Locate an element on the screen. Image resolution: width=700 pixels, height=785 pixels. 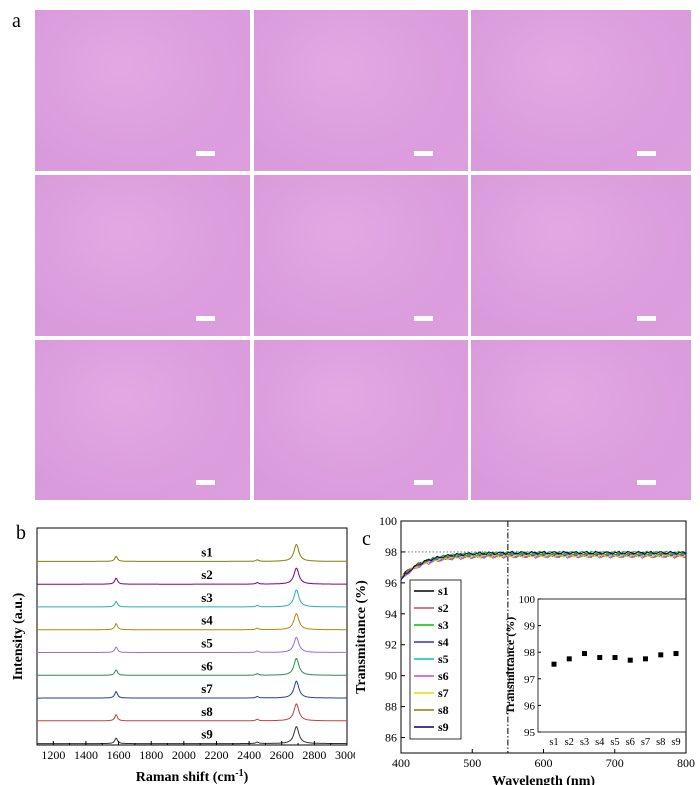
legend-label-s5: s5 is located at coordinates (443, 659).